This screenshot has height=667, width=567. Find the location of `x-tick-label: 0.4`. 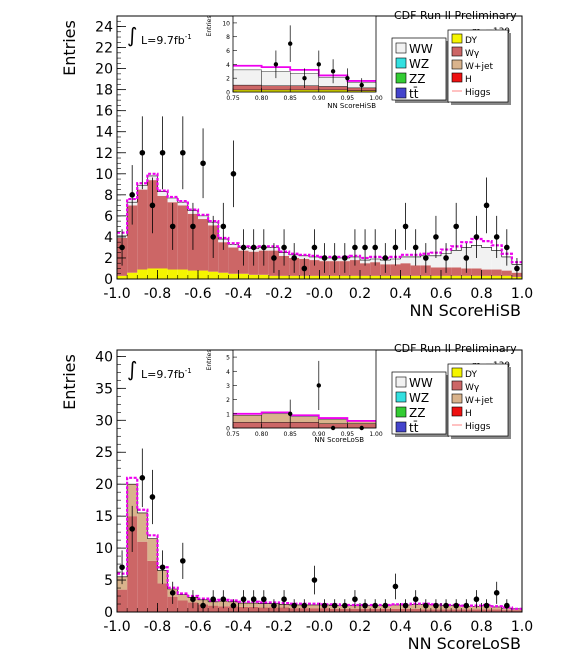

x-tick-label: 0.4 is located at coordinates (400, 627).